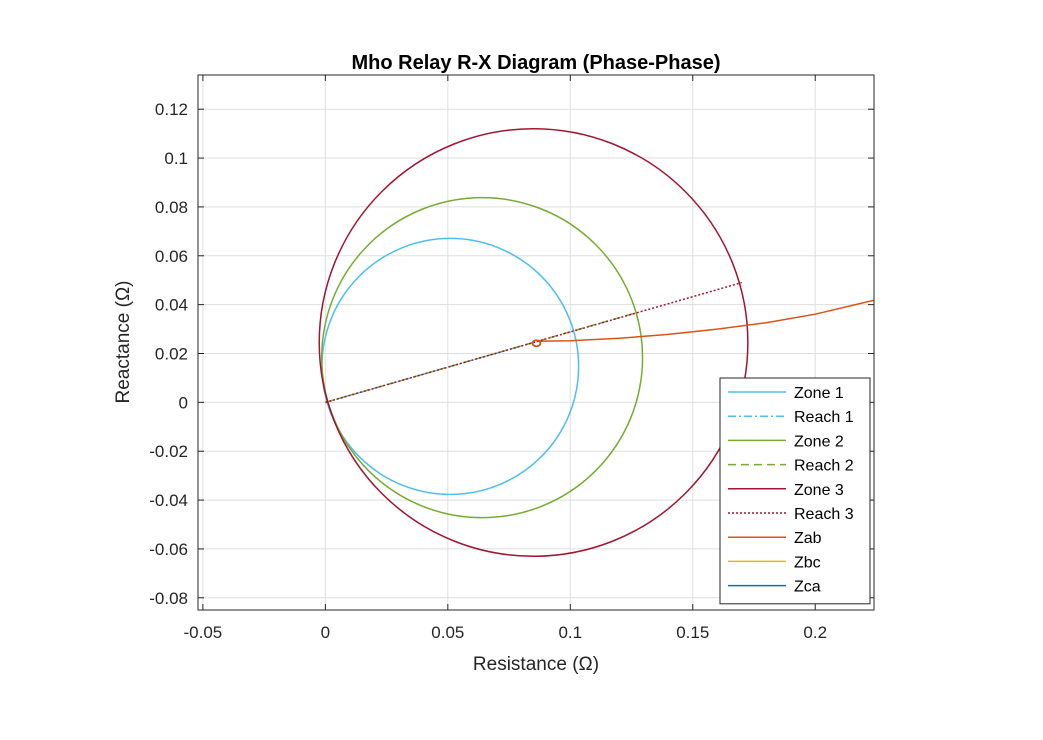  I want to click on series-zab-start-marker, so click(536, 343).